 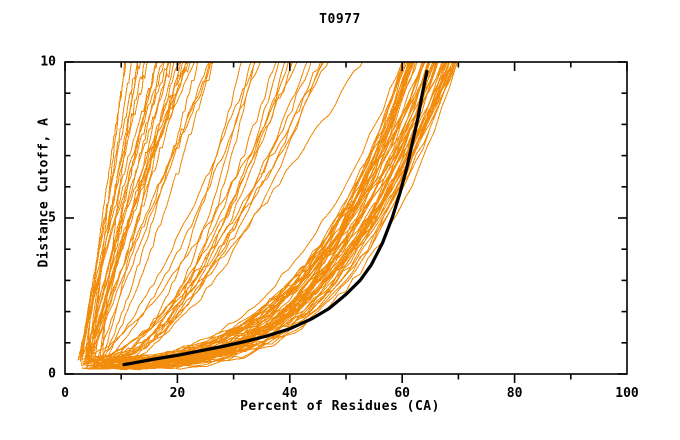 I want to click on x-tick-label: 60, so click(x=402, y=393).